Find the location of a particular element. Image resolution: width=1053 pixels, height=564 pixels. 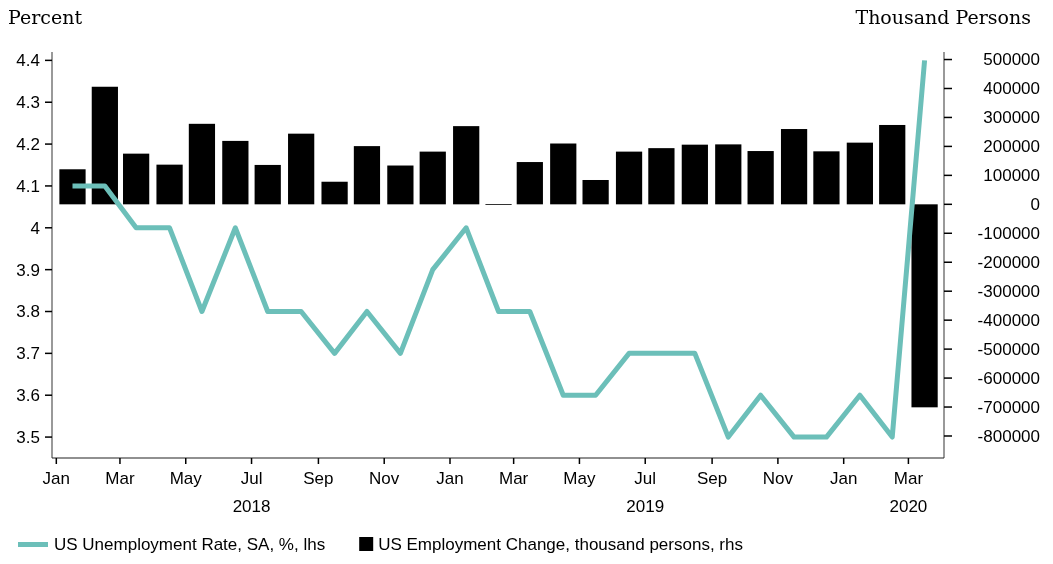

x-tick-label: Jul 2018 is located at coordinates (251, 492).